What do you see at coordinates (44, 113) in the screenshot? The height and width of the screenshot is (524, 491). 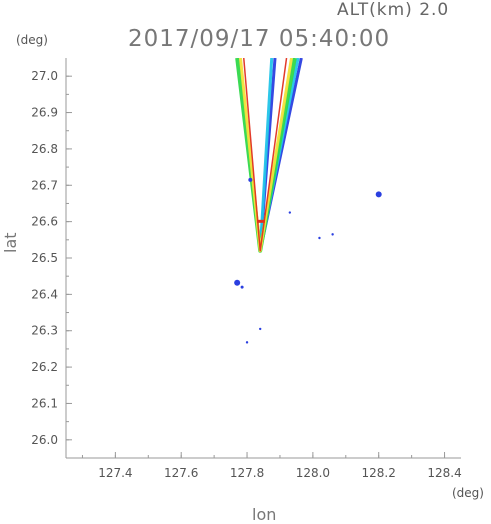 I see `y-tick-label-9: 26.9` at bounding box center [44, 113].